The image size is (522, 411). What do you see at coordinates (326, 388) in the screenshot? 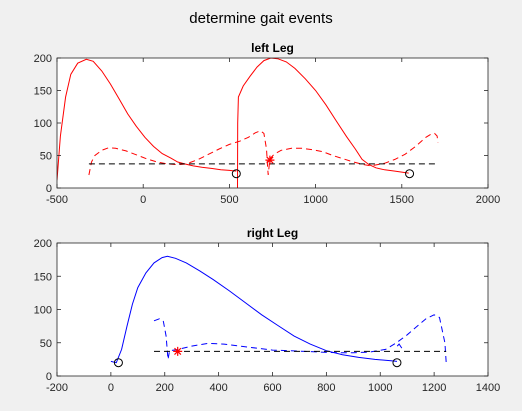
I see `x-tick-label: 800` at bounding box center [326, 388].